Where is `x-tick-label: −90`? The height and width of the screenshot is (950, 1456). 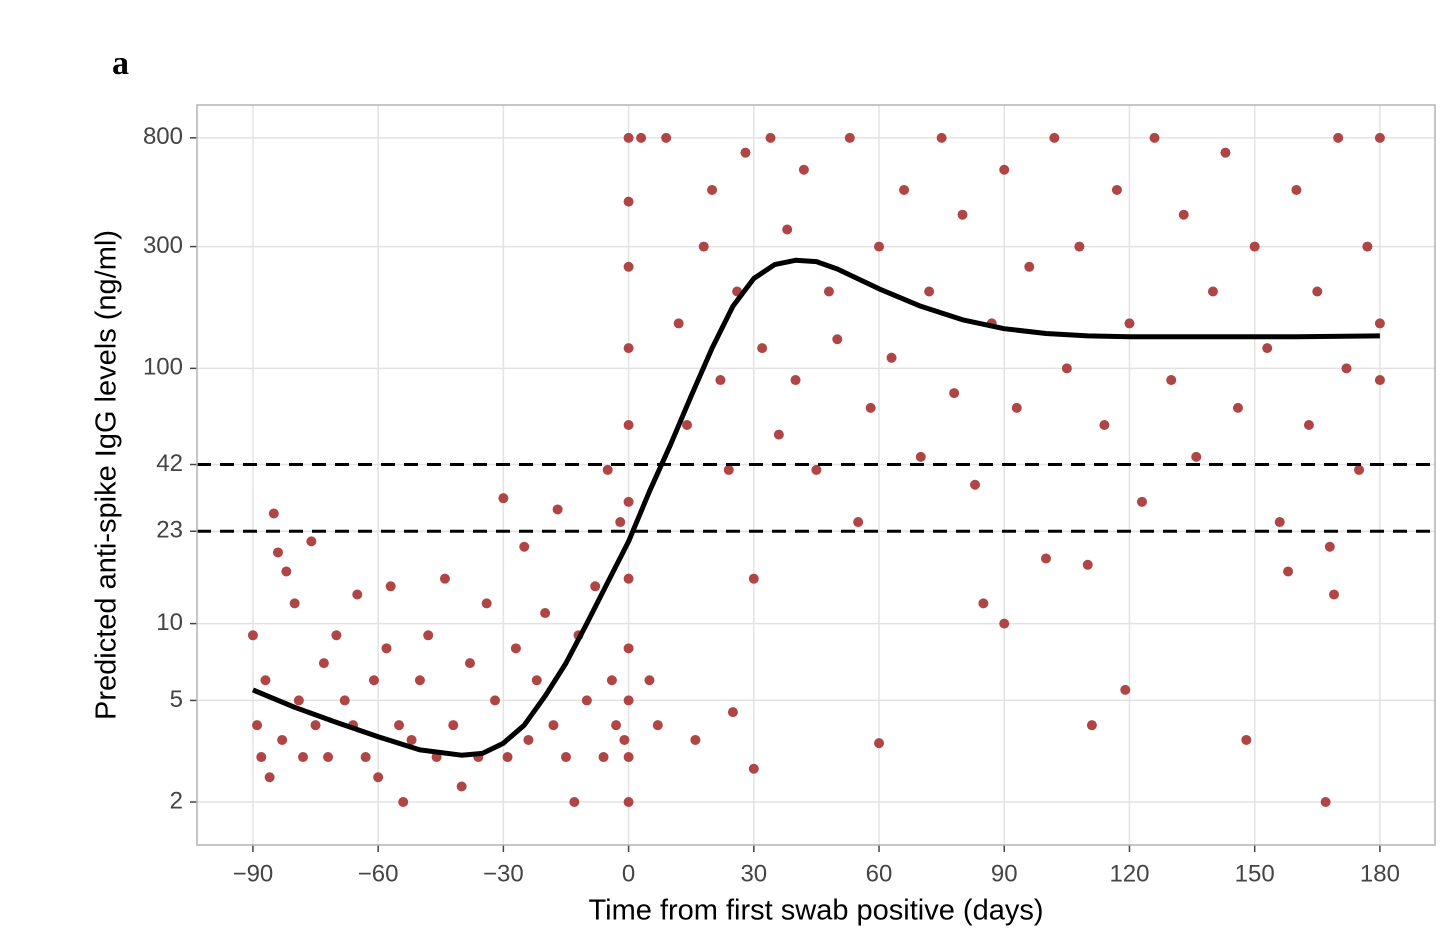
x-tick-label: −90 is located at coordinates (253, 873).